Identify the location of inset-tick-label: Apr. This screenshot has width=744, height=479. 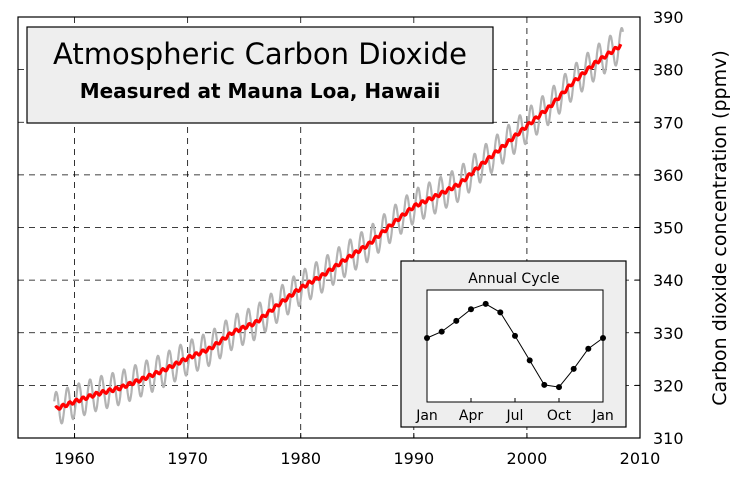
(471, 416).